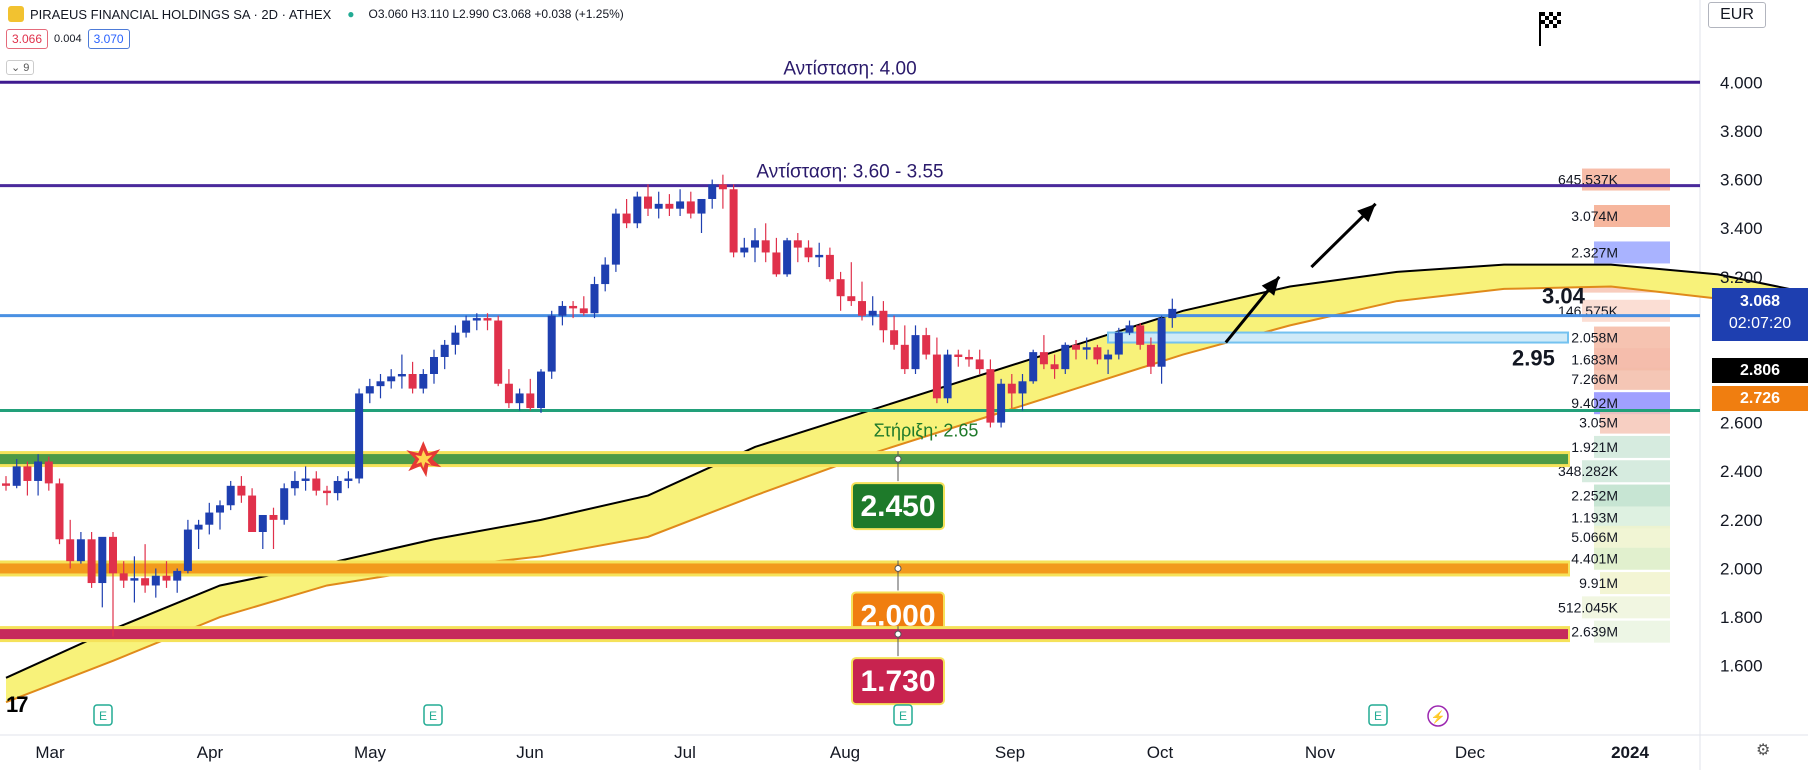  I want to click on y-tick-label: 1.600, so click(1741, 666).